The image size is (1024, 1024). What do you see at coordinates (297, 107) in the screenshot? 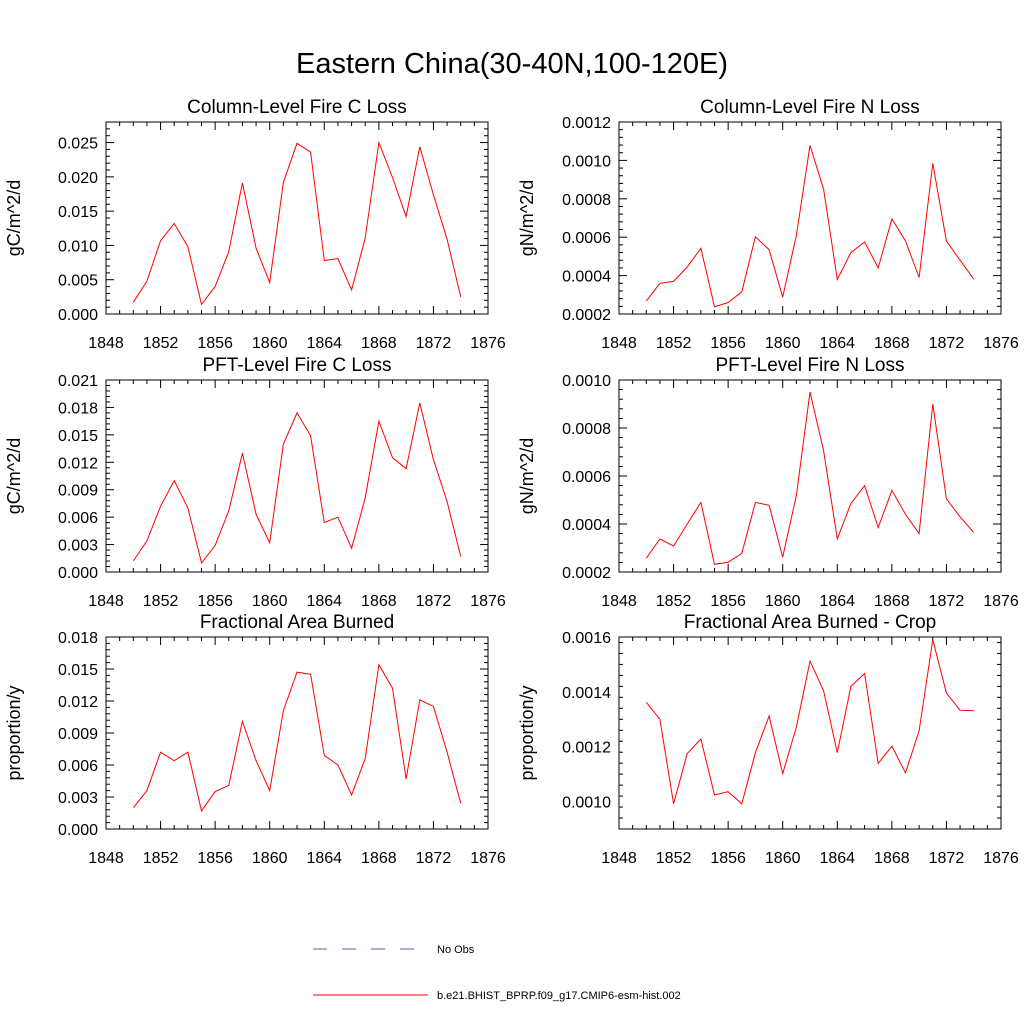
I see `panel-title: Column-Level Fire C Loss` at bounding box center [297, 107].